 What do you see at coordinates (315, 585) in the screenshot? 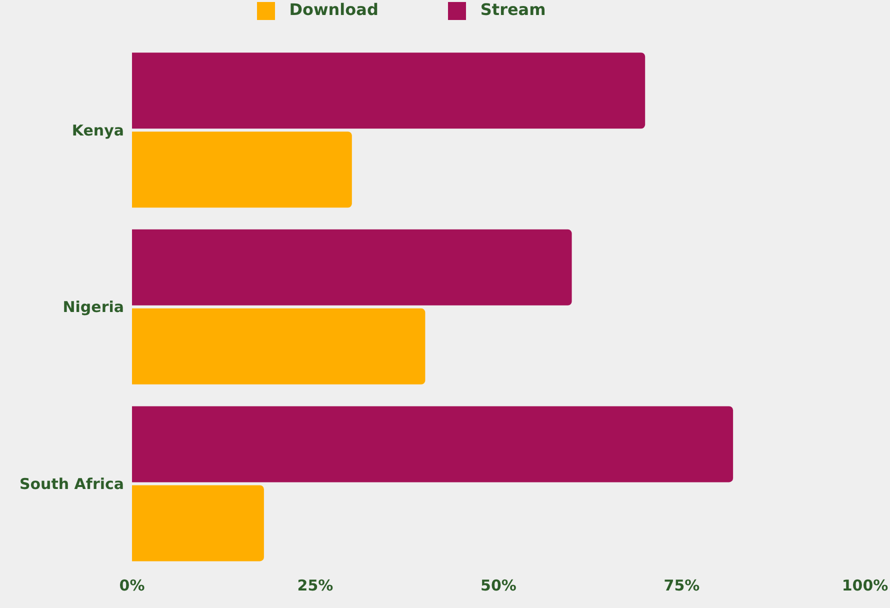
I see `x-tick-label: 25%` at bounding box center [315, 585].